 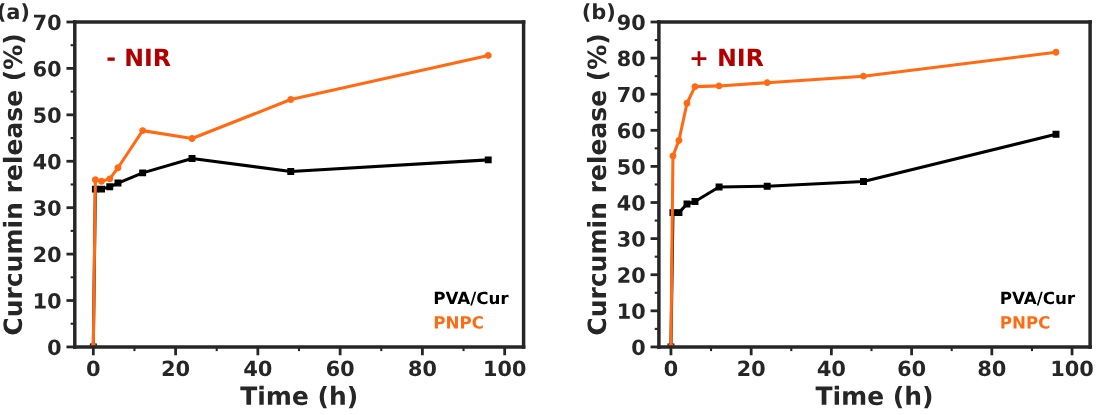 I want to click on y-tick-label: 90, so click(x=631, y=22).